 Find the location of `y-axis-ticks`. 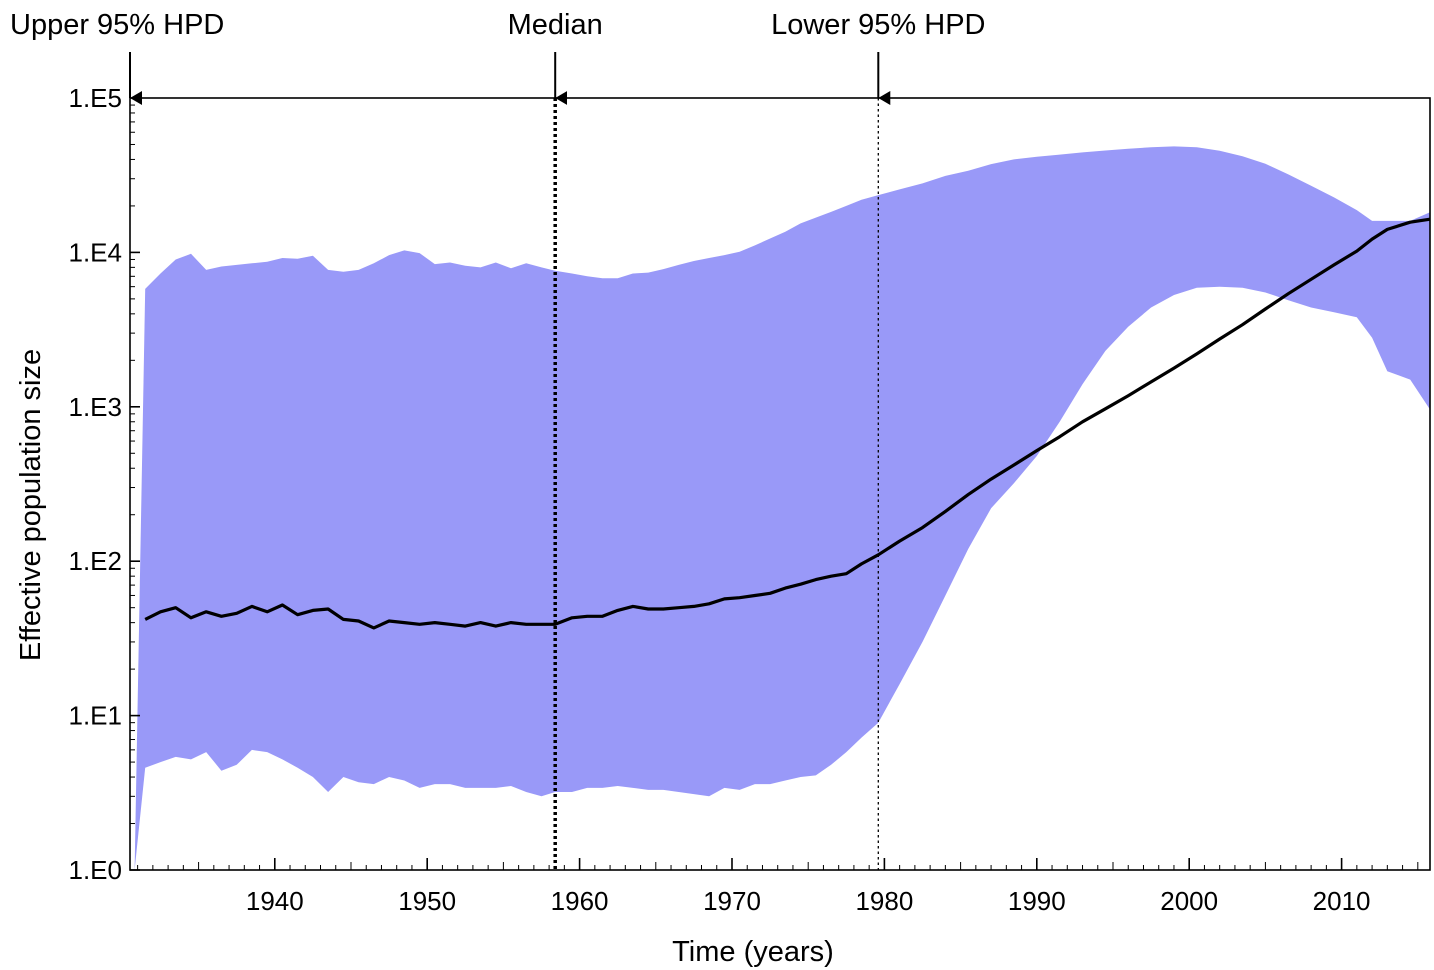

y-axis-ticks is located at coordinates (135, 487).